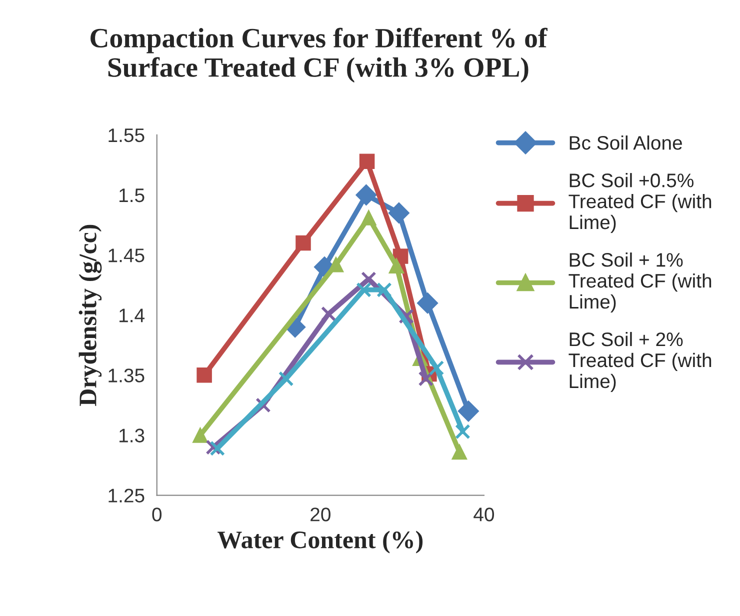 This screenshot has height=616, width=740. Describe the element at coordinates (126, 135) in the screenshot. I see `y-tick-label: 1.55` at that location.